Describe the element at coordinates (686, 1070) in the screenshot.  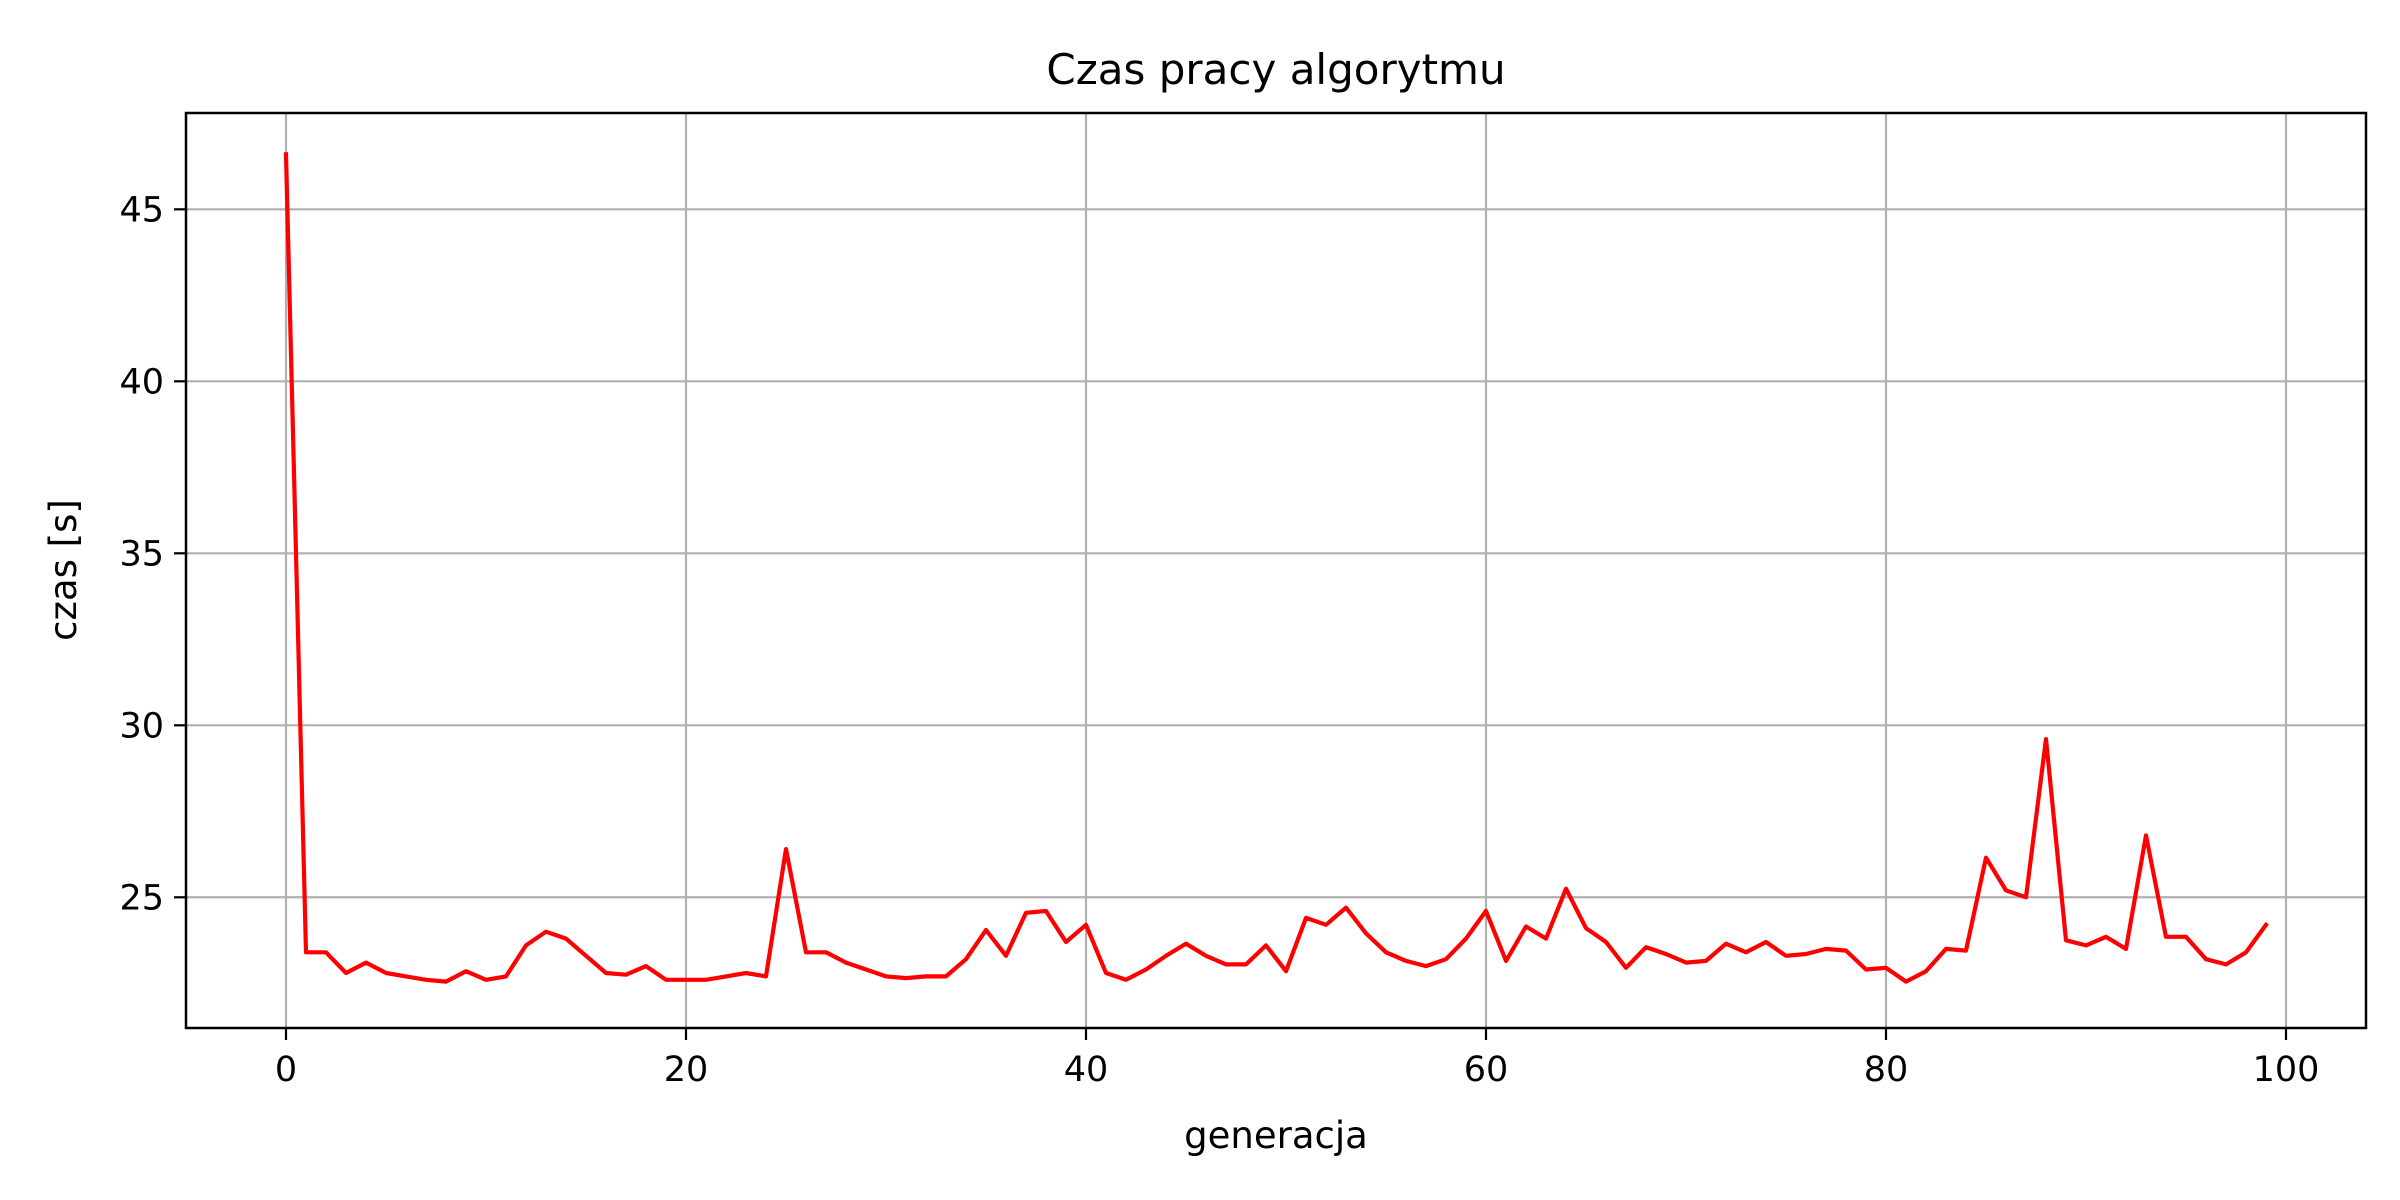
I see `x-tick-label: 20` at that location.